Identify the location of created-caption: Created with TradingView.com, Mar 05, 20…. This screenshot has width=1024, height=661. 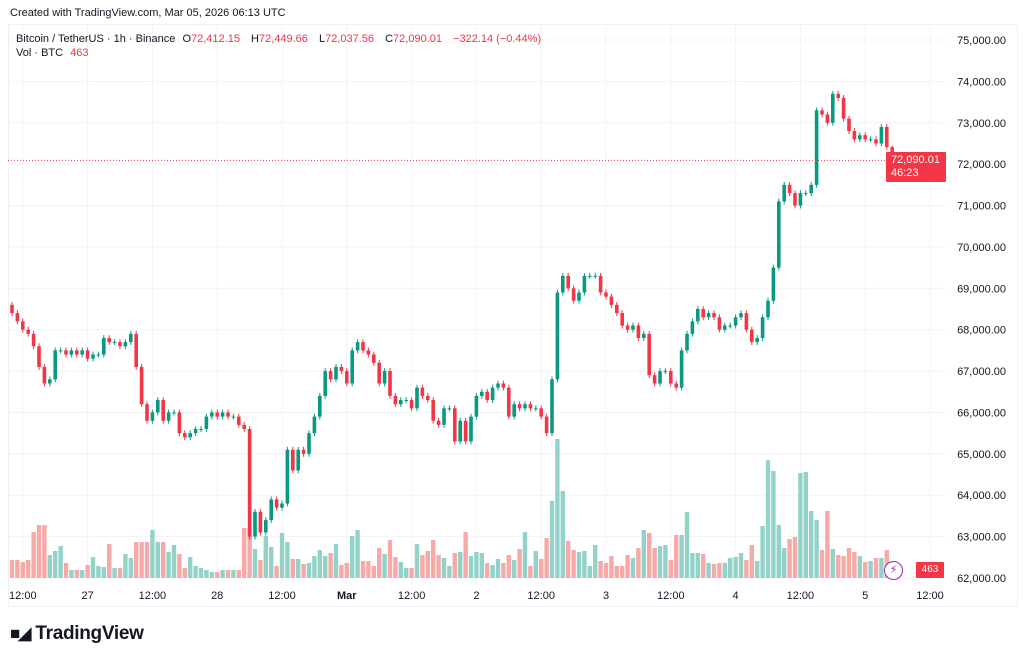
(148, 13).